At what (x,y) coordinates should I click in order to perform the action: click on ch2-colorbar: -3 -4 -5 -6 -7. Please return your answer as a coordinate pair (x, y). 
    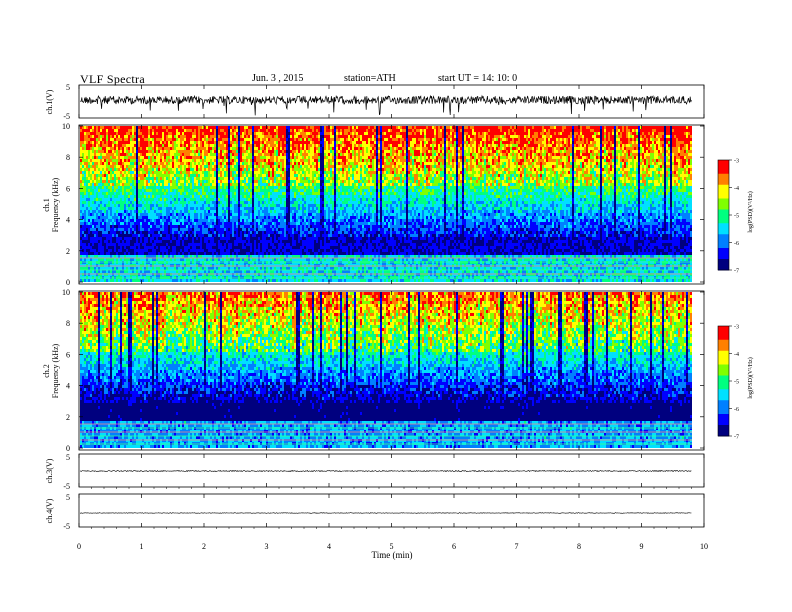
    Looking at the image, I should click on (728, 383).